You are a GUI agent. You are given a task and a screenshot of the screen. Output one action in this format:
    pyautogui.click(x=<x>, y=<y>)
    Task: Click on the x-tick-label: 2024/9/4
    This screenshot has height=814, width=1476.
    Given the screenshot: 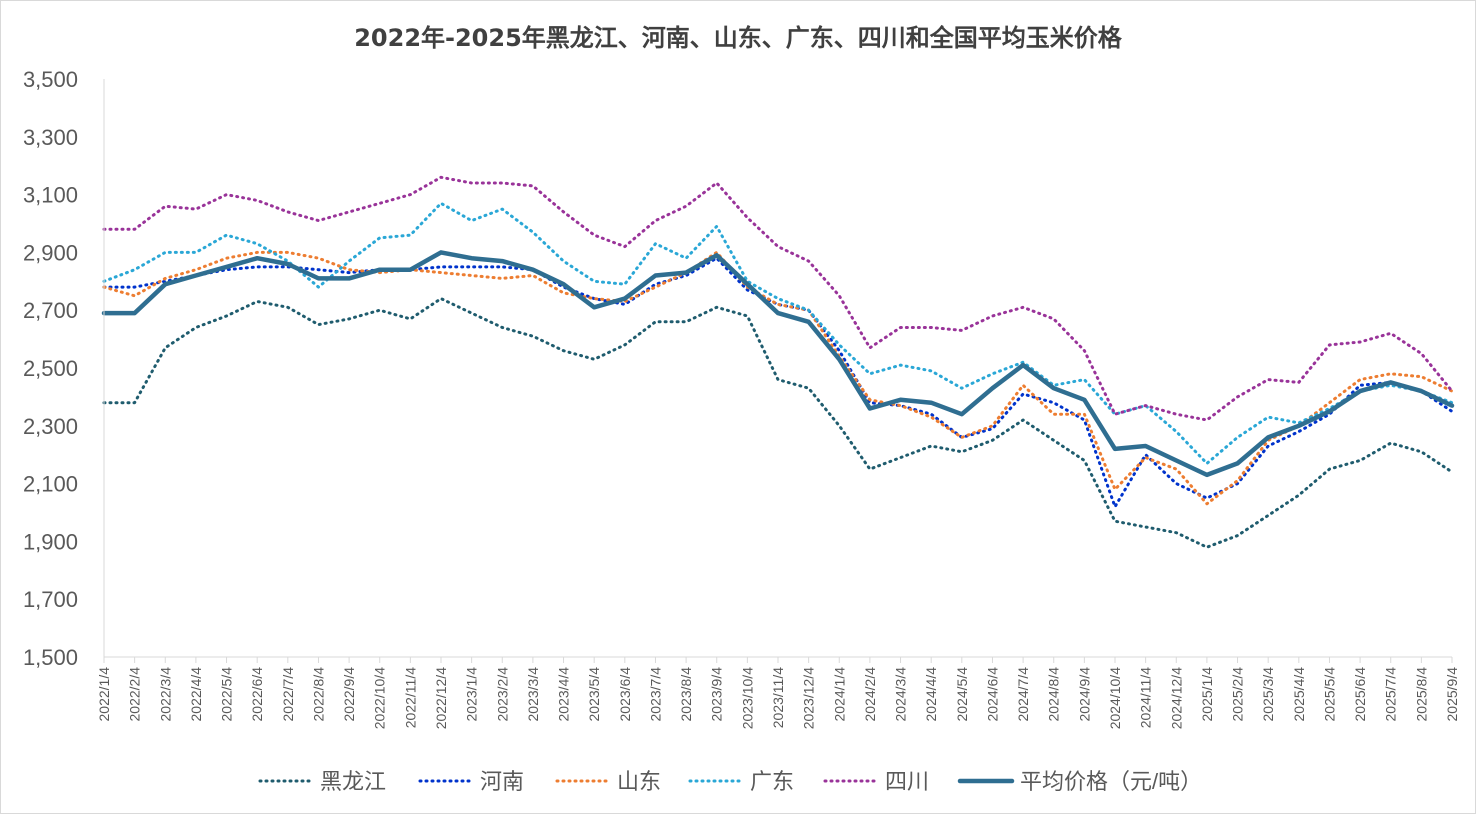 What is the action you would take?
    pyautogui.click(x=1084, y=694)
    